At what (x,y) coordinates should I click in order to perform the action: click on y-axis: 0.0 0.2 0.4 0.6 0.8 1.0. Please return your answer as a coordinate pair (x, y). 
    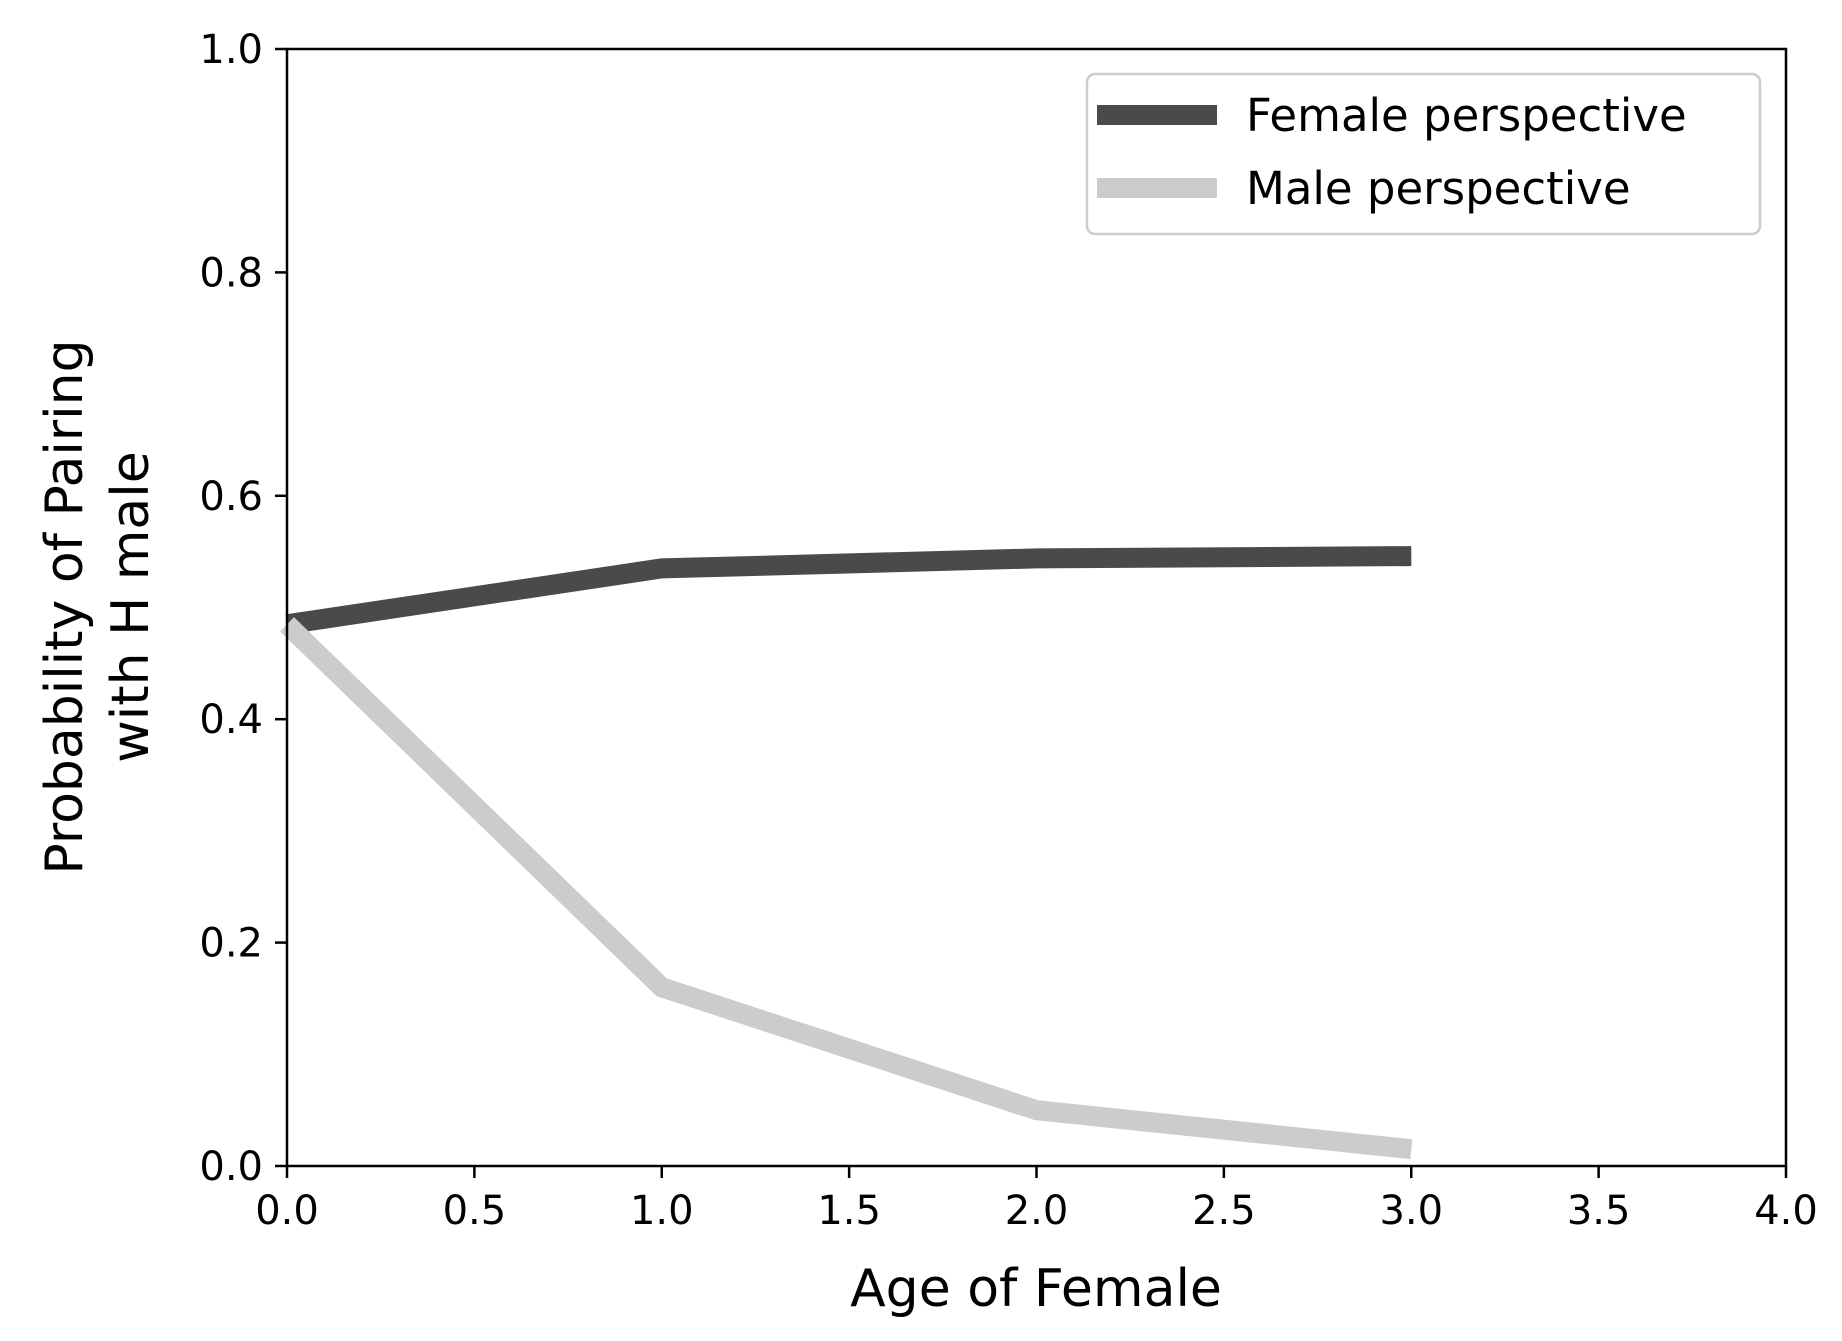
    Looking at the image, I should click on (243, 608).